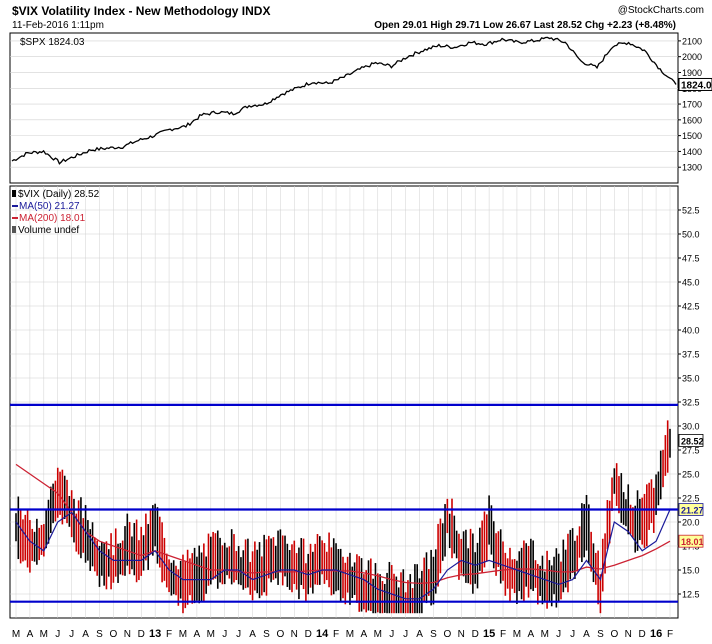  What do you see at coordinates (661, 10) in the screenshot?
I see `watermark: @StockCharts.com` at bounding box center [661, 10].